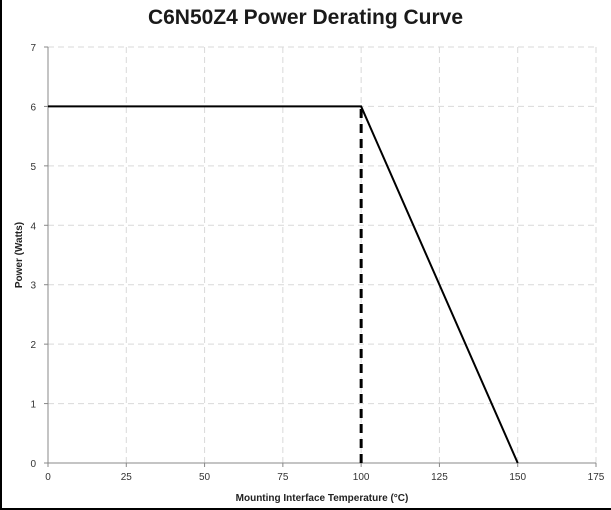 This screenshot has width=611, height=510. Describe the element at coordinates (283, 477) in the screenshot. I see `x-tick-label: 75` at that location.